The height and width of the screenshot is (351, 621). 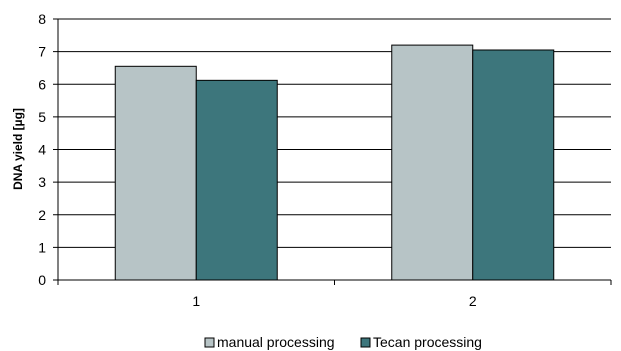 What do you see at coordinates (42, 84) in the screenshot?
I see `y-tick-label: 6` at bounding box center [42, 84].